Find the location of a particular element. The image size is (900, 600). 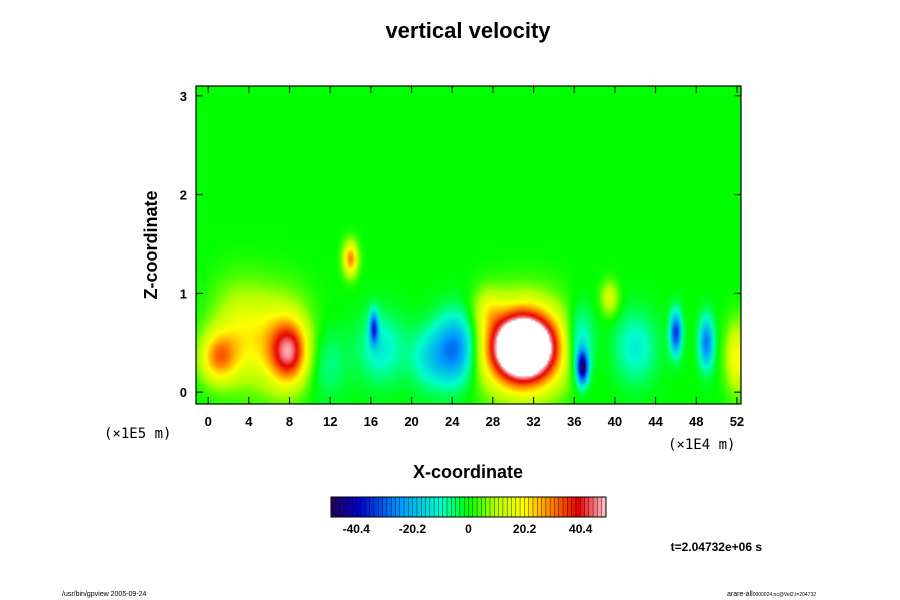

footer-right-small: 0000024.nc@Vel2,t=204732 is located at coordinates (785, 595).